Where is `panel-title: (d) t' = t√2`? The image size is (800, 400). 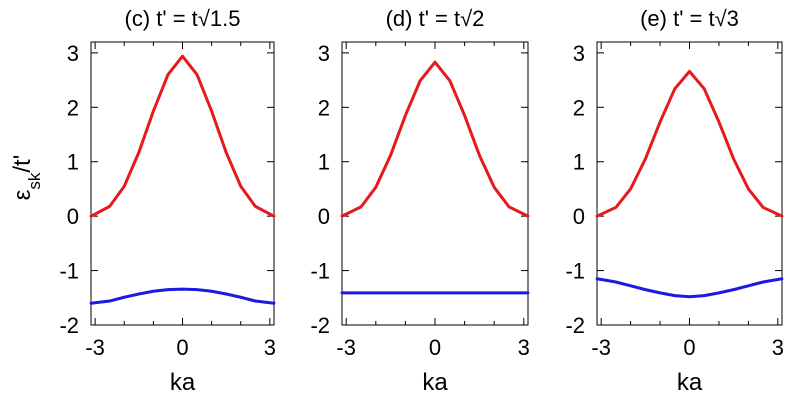
panel-title: (d) t' = t√2 is located at coordinates (435, 18).